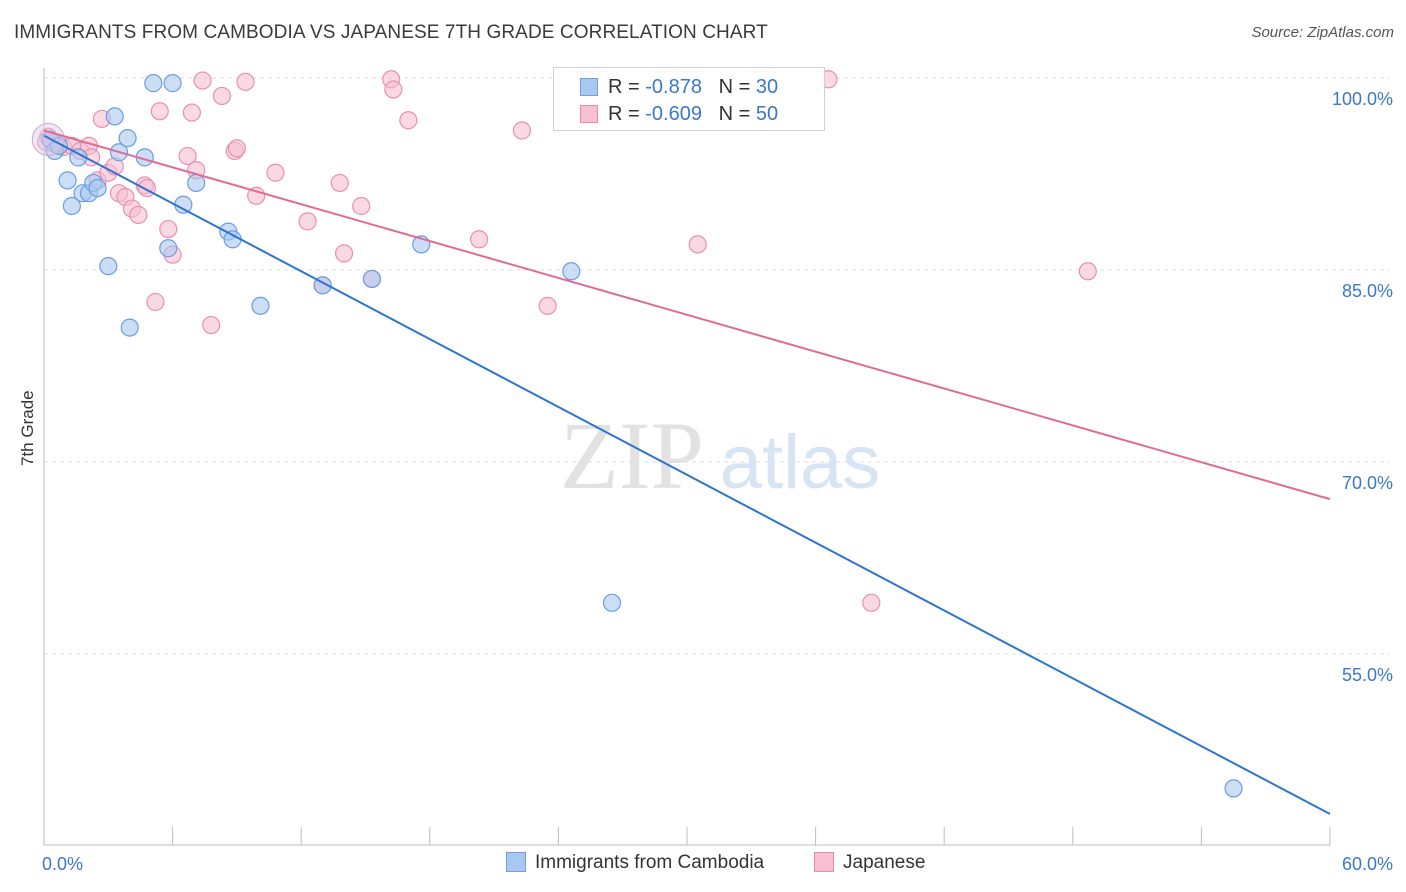 The width and height of the screenshot is (1406, 892). I want to click on legend-swatch-cambodia, so click(589, 87).